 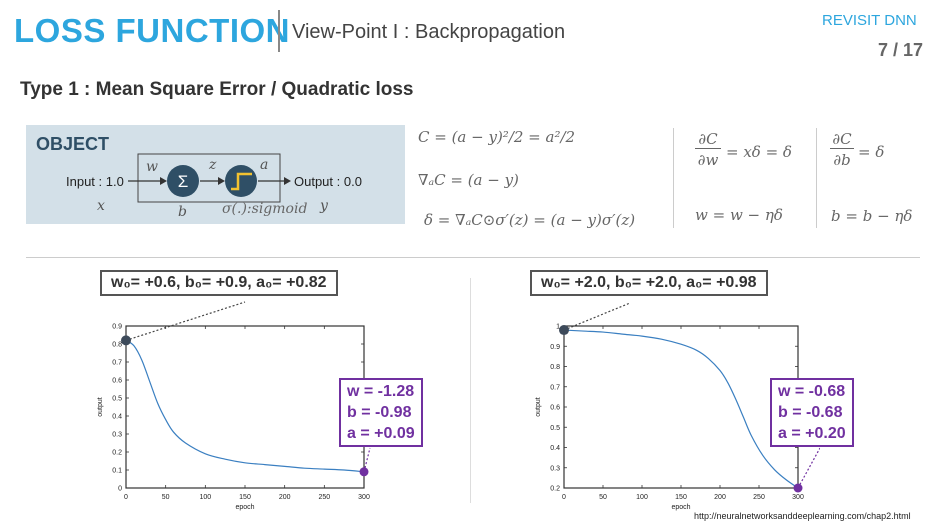 What do you see at coordinates (842, 160) in the screenshot?
I see `dcdb-denominator: ∂b` at bounding box center [842, 160].